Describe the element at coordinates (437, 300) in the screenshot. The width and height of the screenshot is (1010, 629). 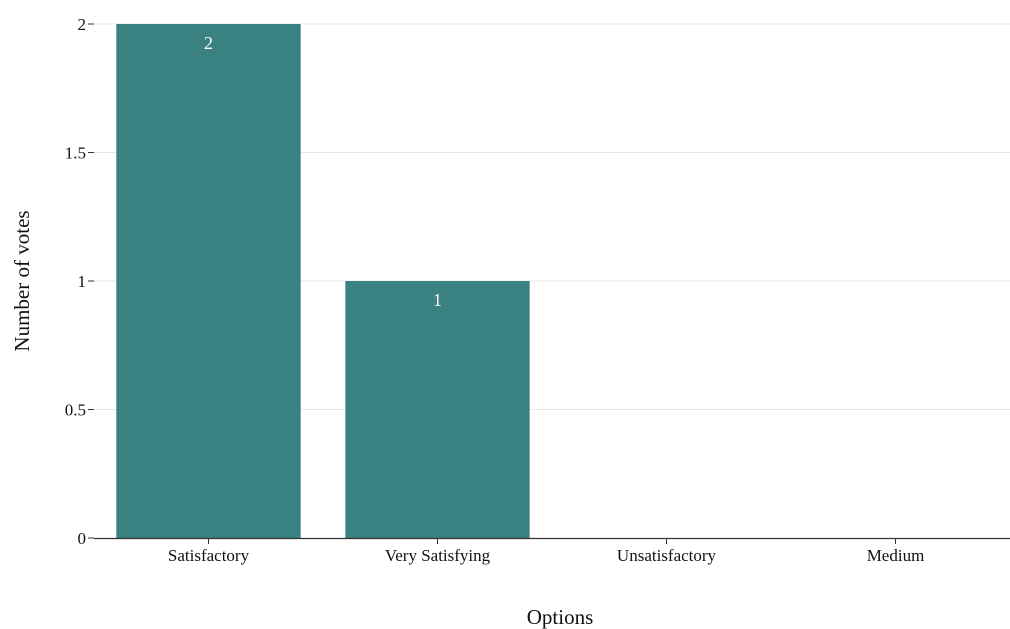
I see `bar-value-label: 1` at that location.